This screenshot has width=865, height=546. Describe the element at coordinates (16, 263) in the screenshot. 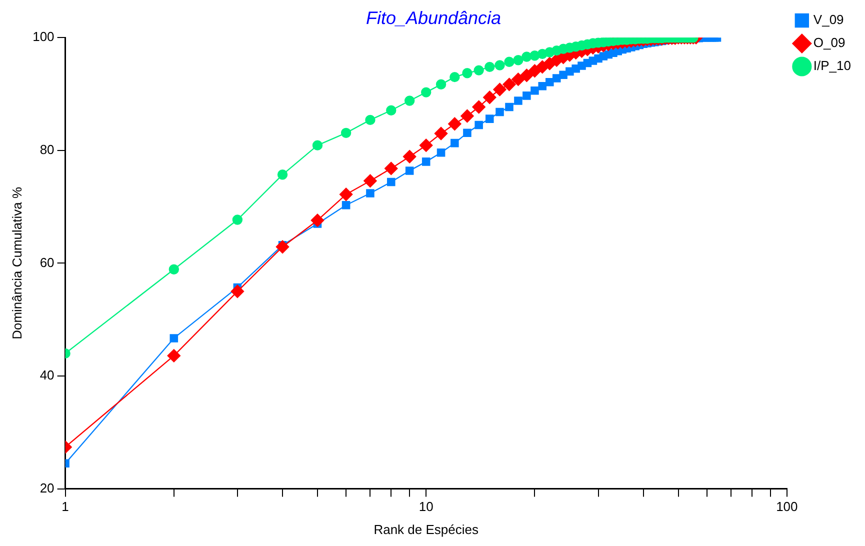

I see `y-axis-title: Dominância Cumulativa %` at that location.